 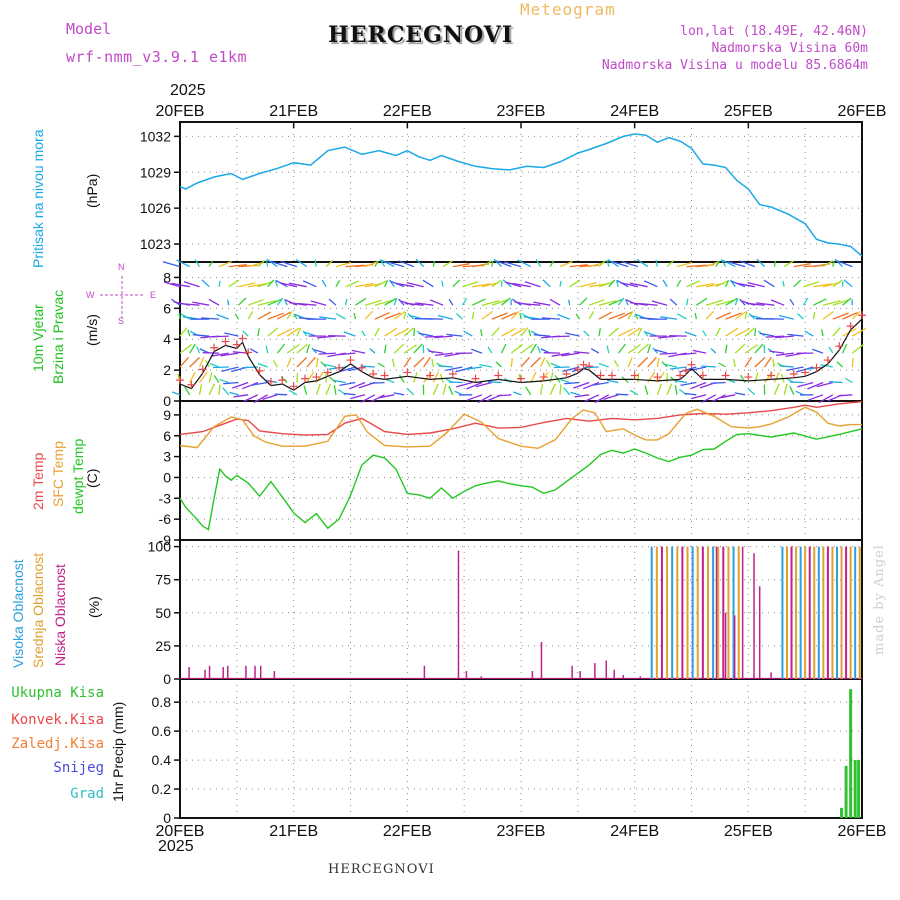 What do you see at coordinates (155, 136) in the screenshot?
I see `ytick-label-pressure: 1032` at bounding box center [155, 136].